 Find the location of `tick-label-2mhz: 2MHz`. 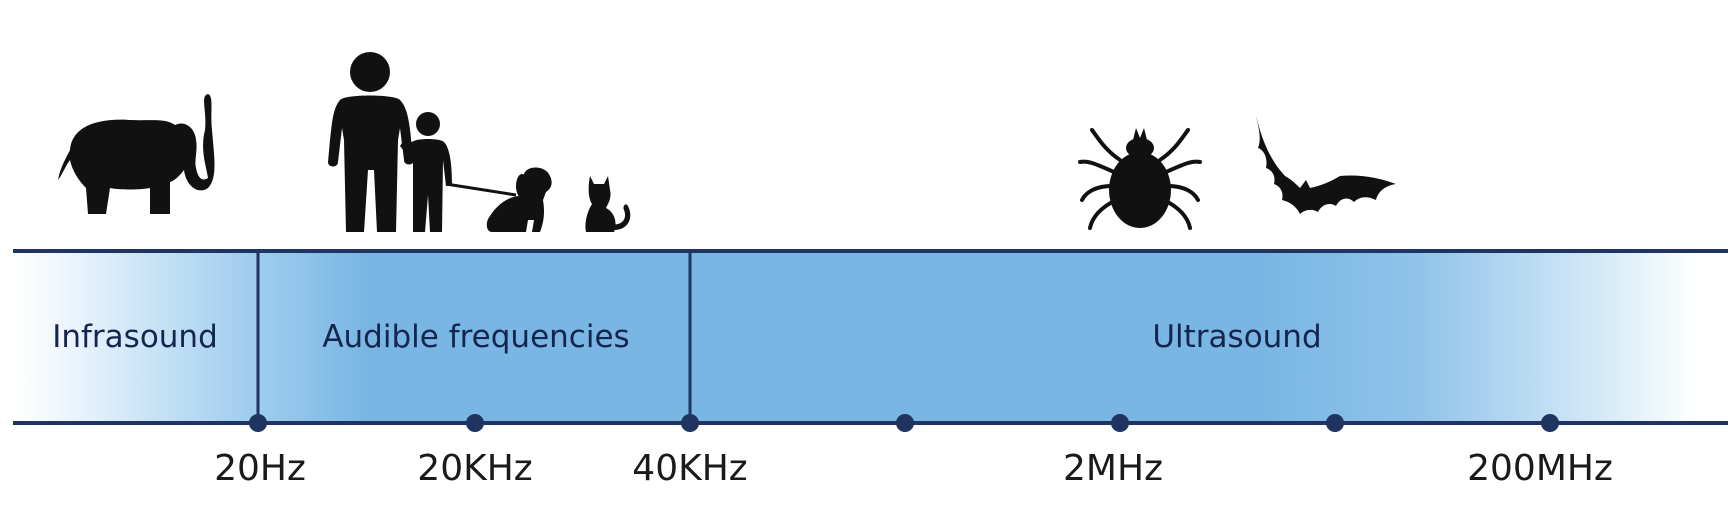

tick-label-2mhz: 2MHz is located at coordinates (1113, 468).